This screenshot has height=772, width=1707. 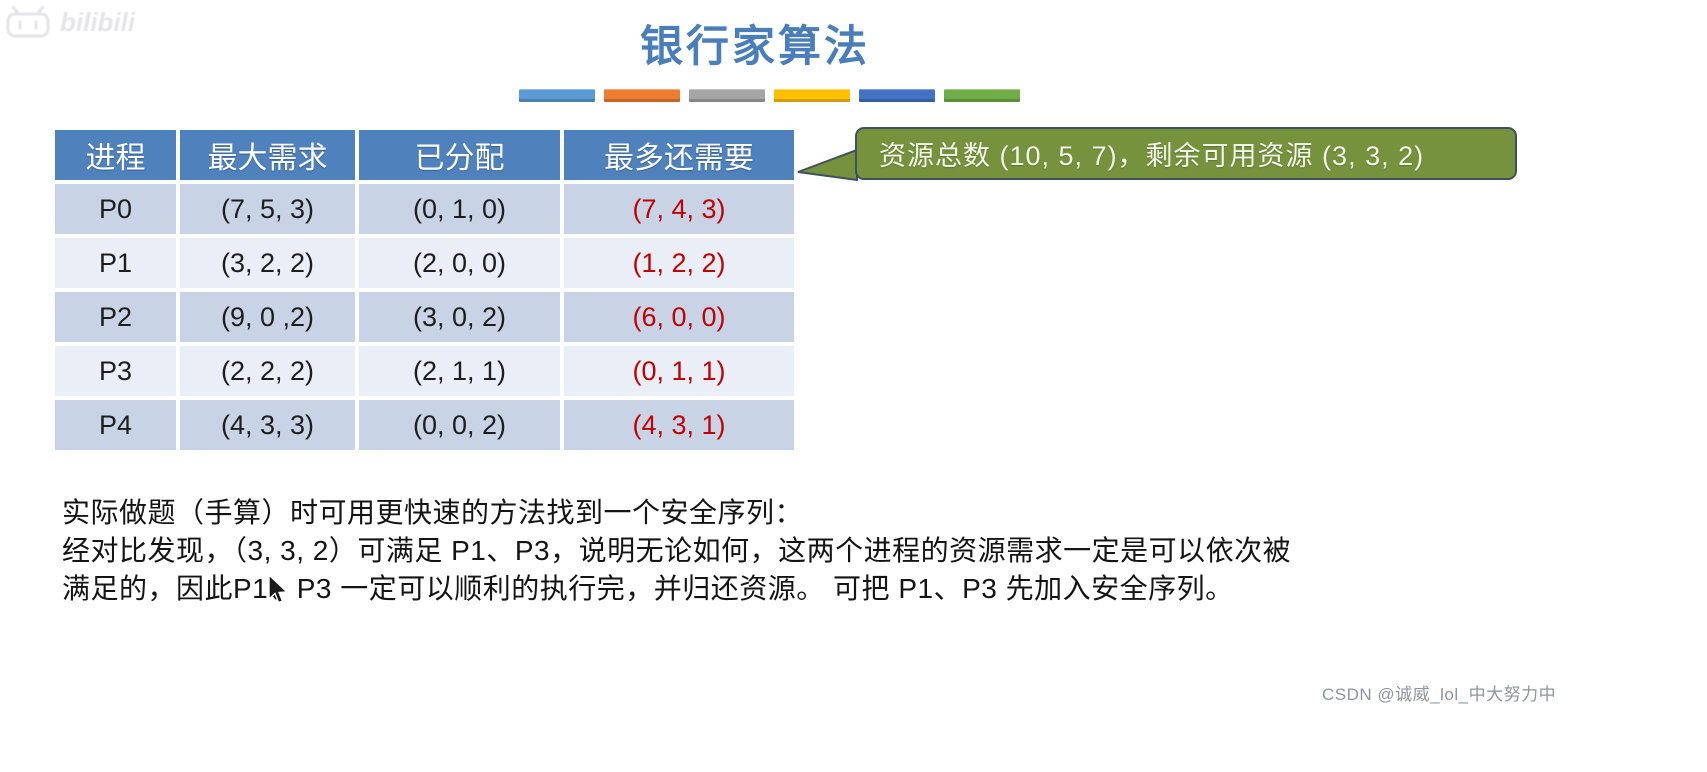 I want to click on resources-callout-text: 资源总数 (10, 5, 7)，剩余可用资源 (3, 3, 2), so click(x=1152, y=156).